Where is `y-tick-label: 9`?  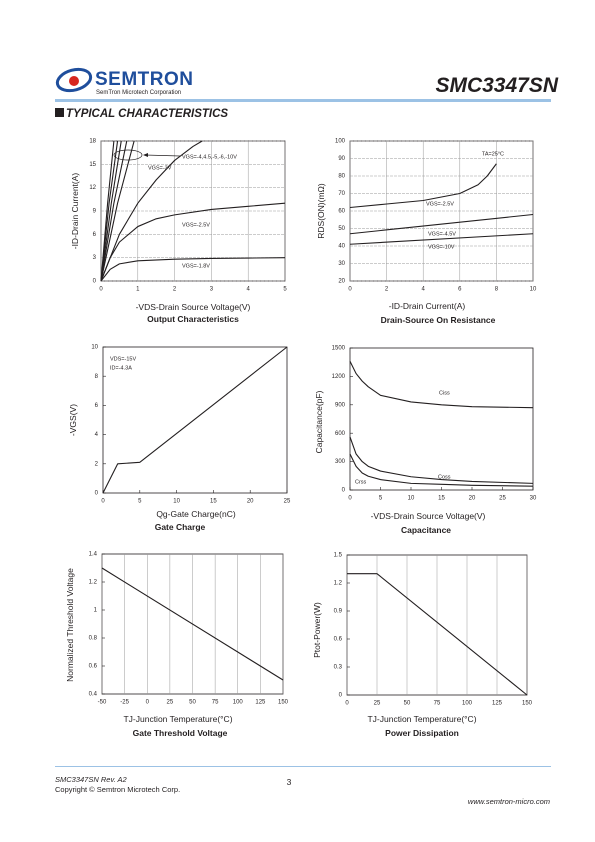
y-tick-label: 9 is located at coordinates (95, 212).